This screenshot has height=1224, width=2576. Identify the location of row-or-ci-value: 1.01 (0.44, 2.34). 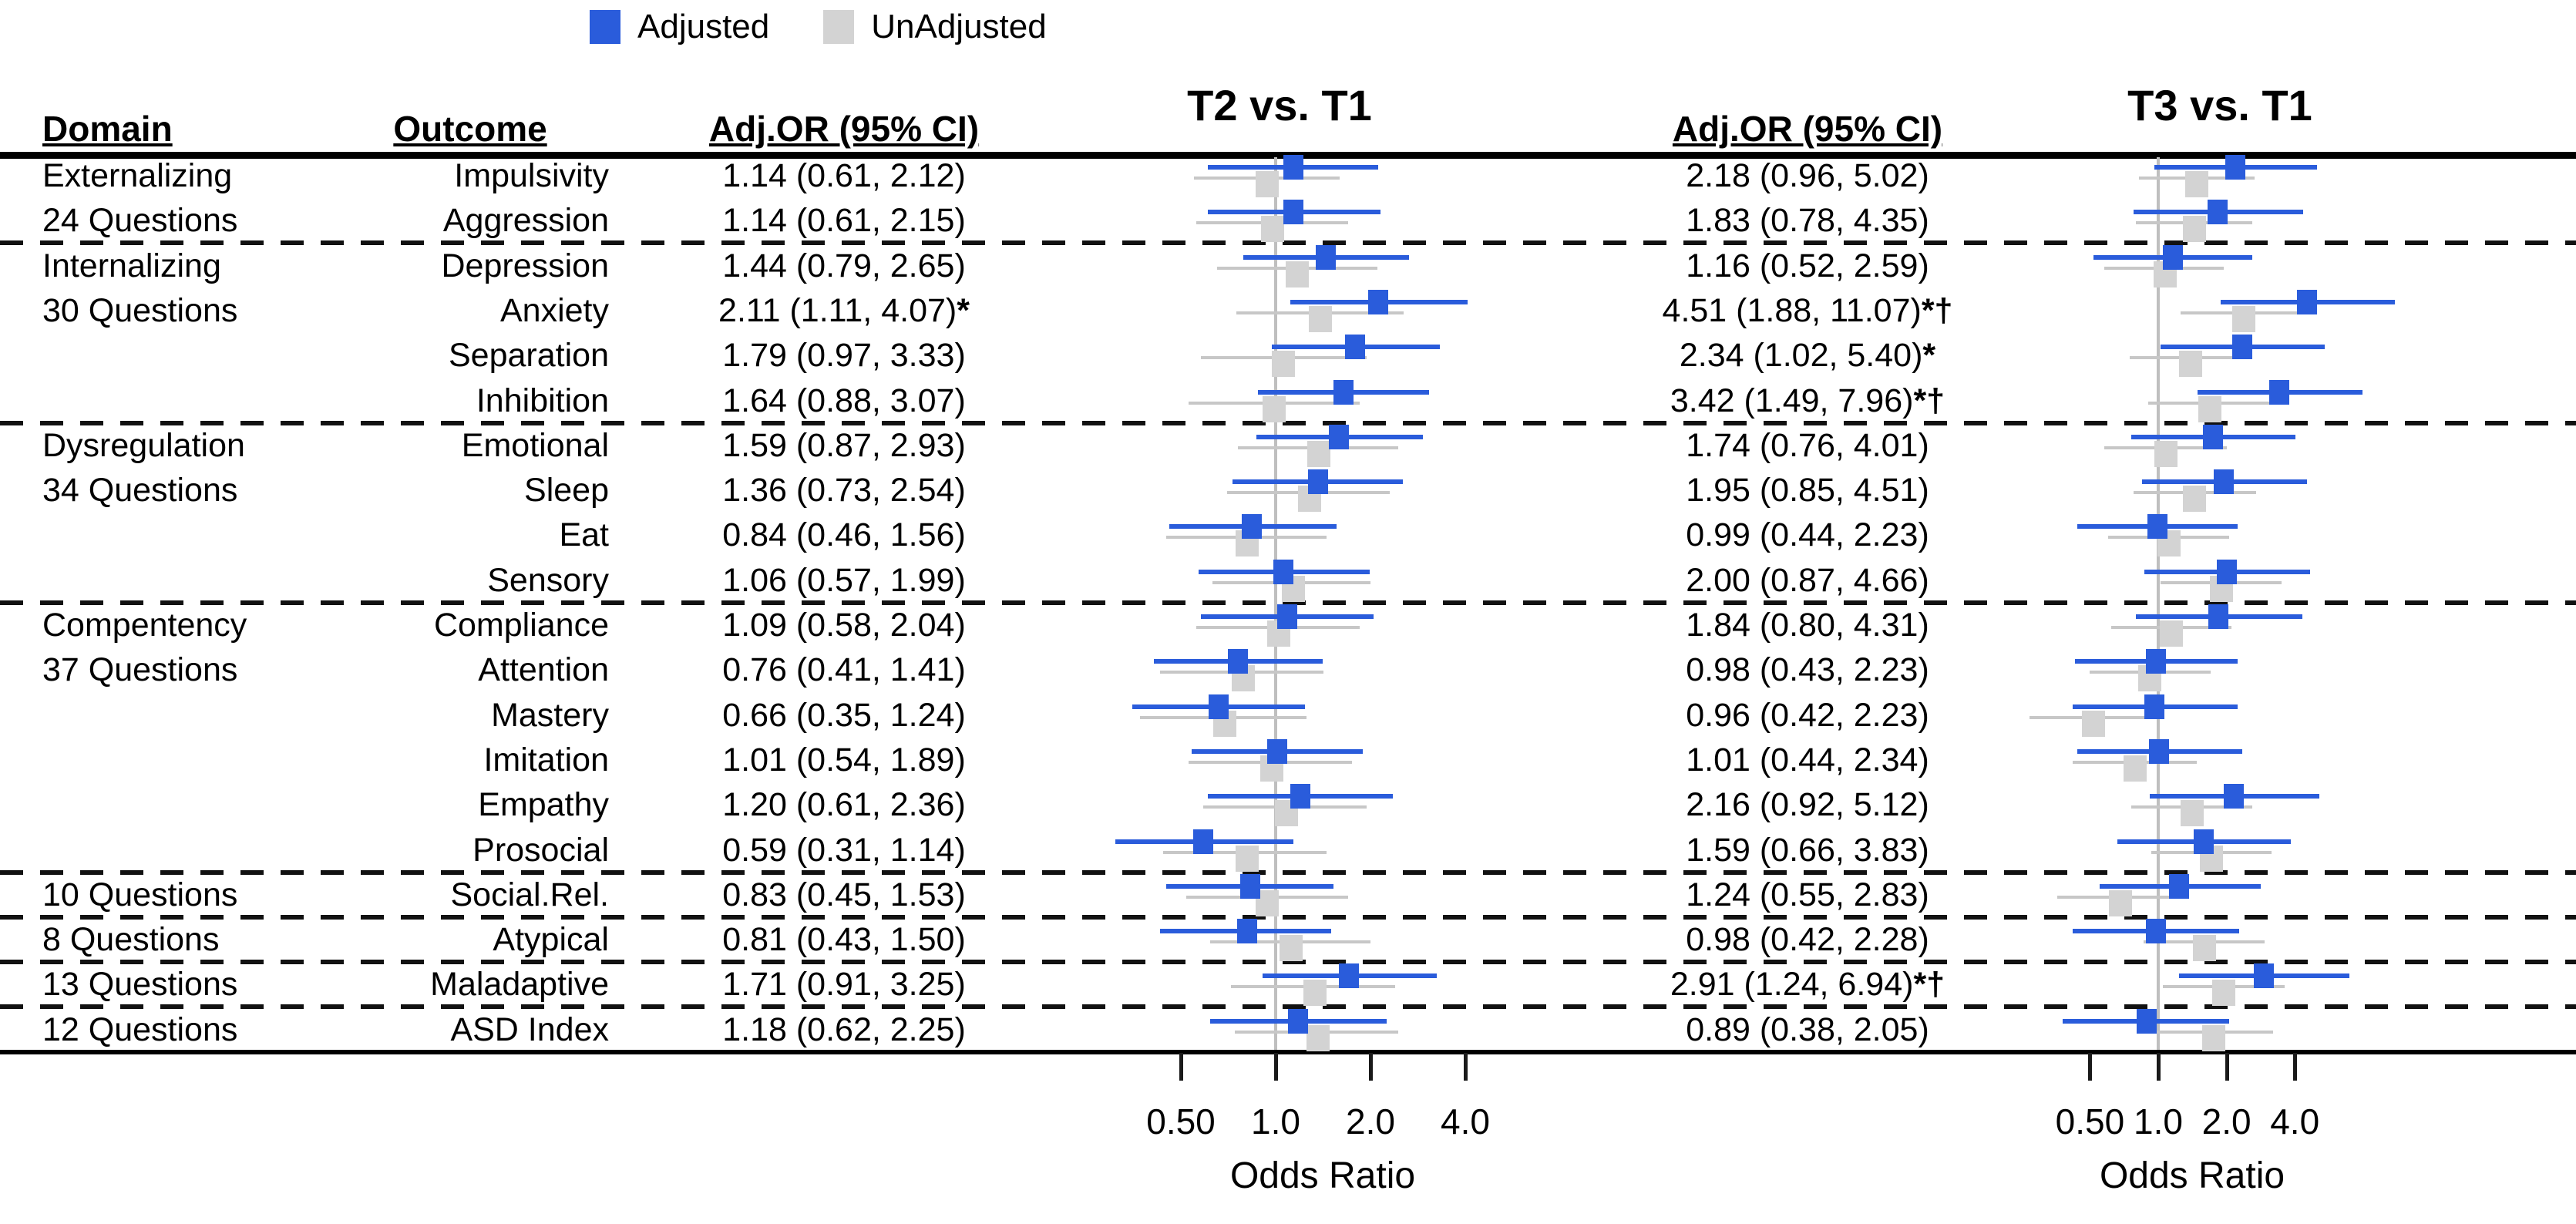
(1807, 760).